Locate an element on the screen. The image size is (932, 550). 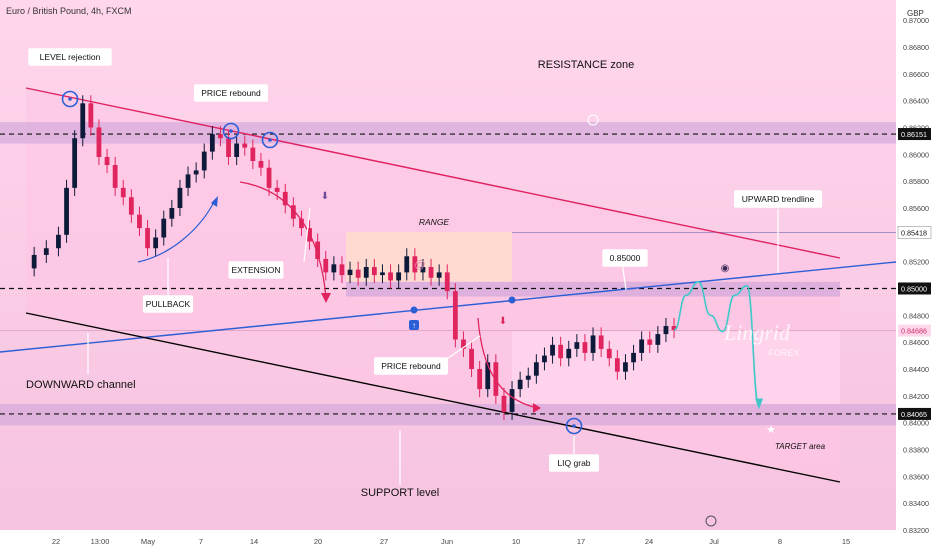
y-tick-label: 0.83200 is located at coordinates (916, 530).